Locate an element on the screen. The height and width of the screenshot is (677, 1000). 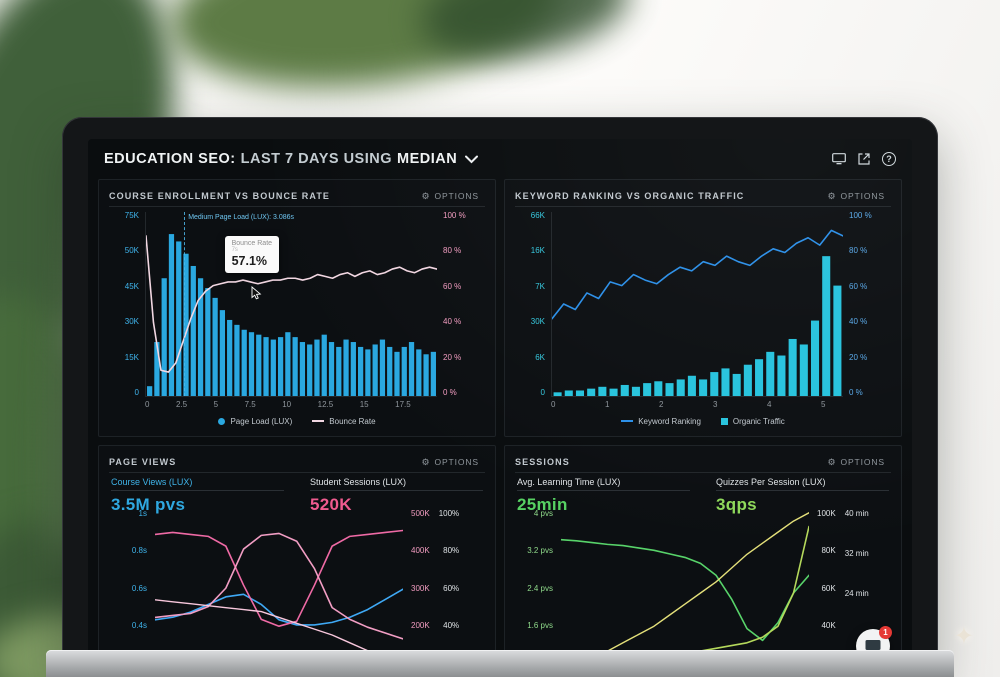
panel-title: PAGE VIEWS is located at coordinates (143, 462).